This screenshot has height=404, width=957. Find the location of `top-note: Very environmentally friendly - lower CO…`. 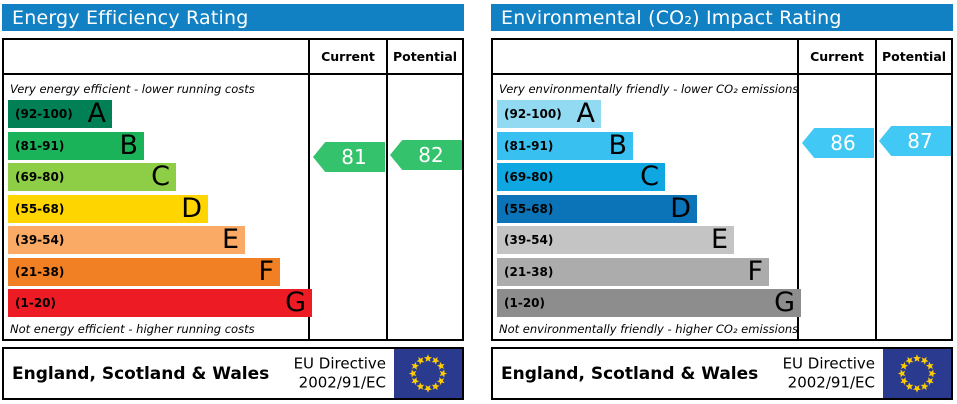

top-note: Very environmentally friendly - lower CO… is located at coordinates (649, 89).